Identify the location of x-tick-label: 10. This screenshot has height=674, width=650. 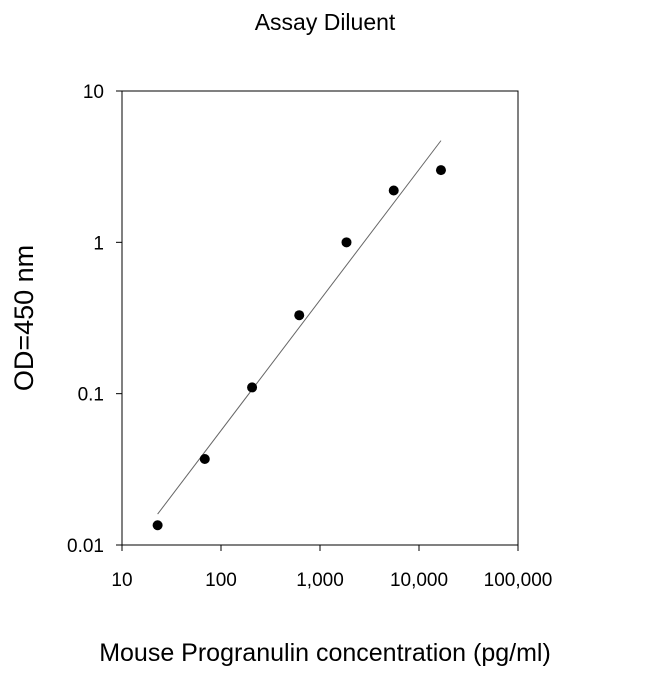
(121, 580).